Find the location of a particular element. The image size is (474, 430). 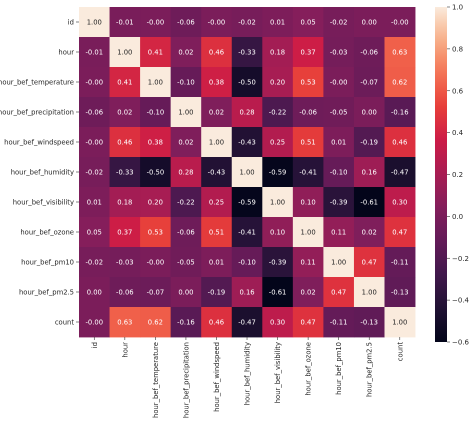

cell-value-label: 0.10 is located at coordinates (277, 233).